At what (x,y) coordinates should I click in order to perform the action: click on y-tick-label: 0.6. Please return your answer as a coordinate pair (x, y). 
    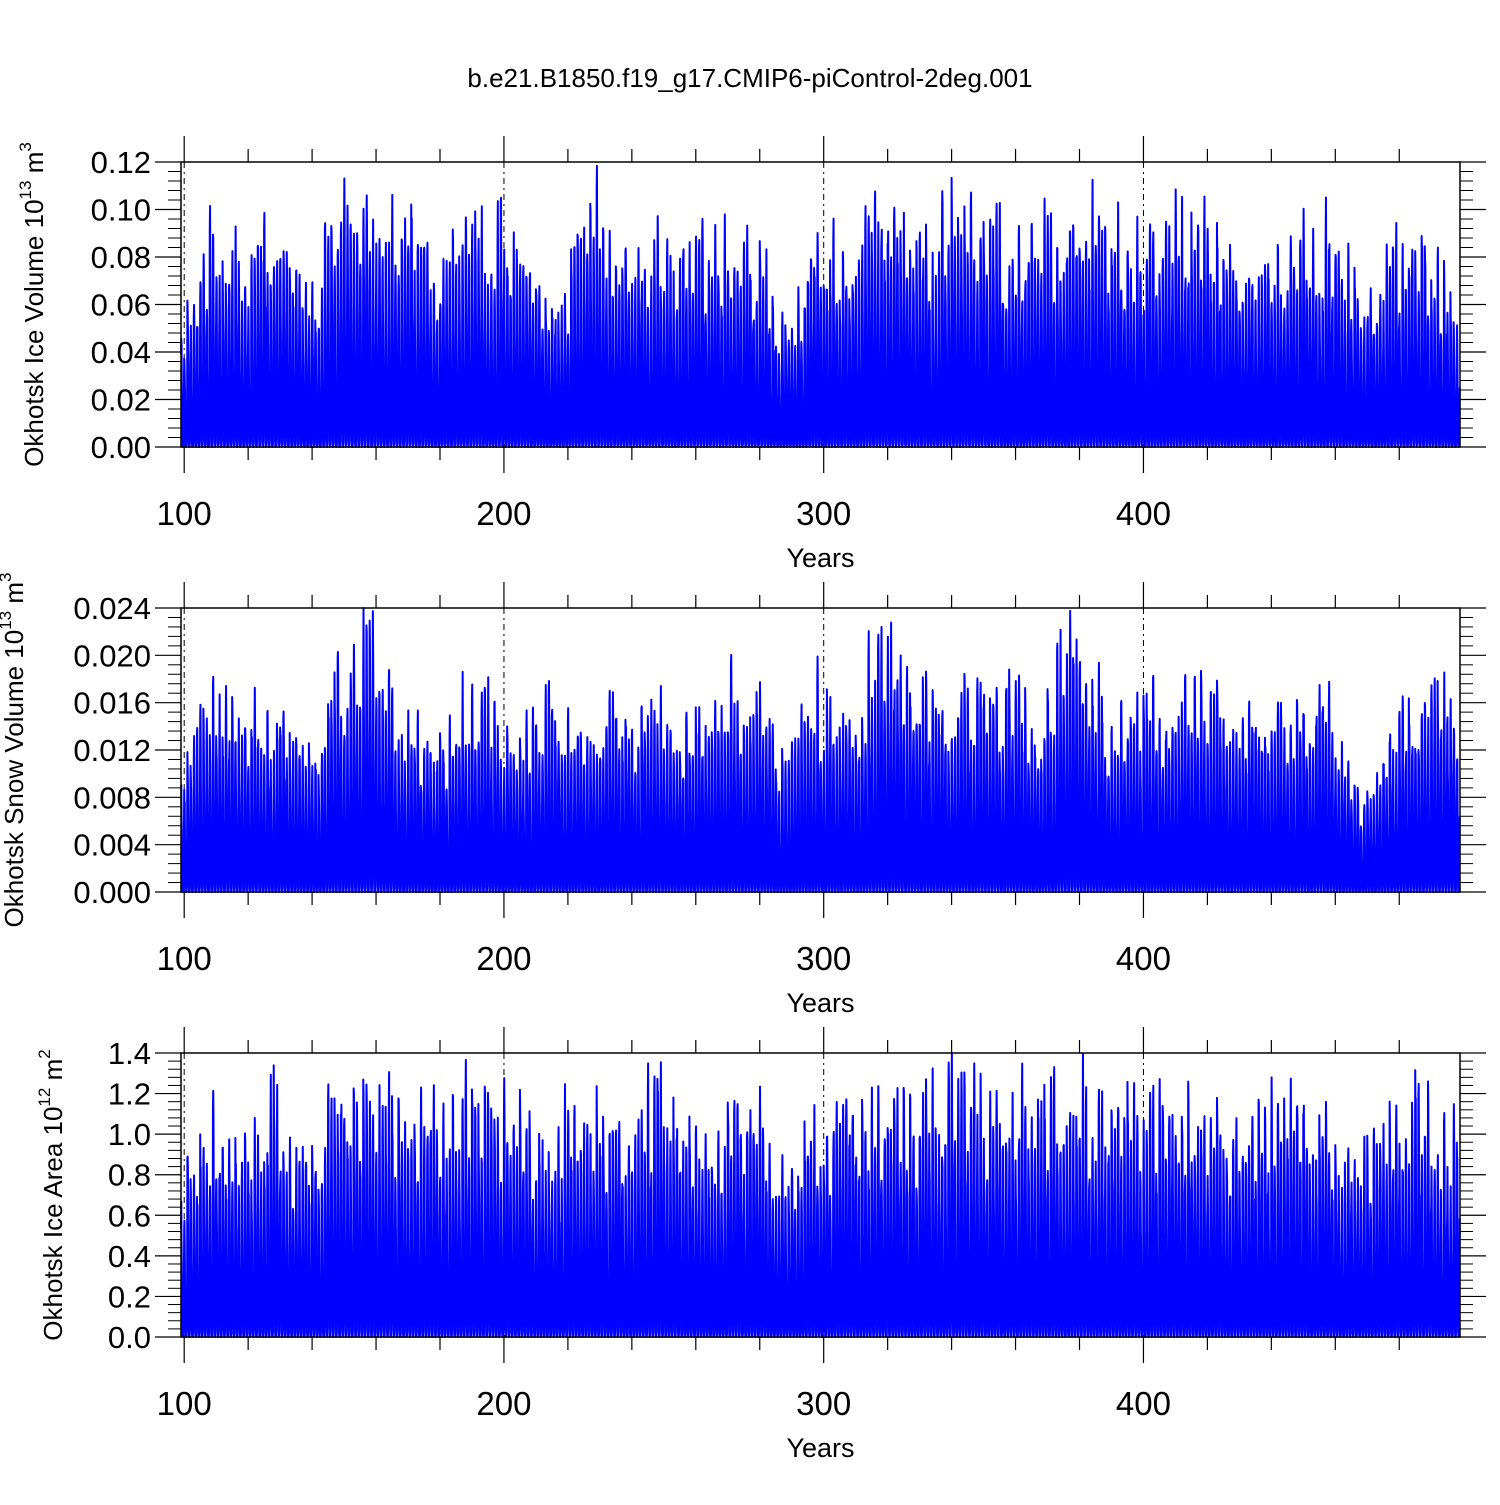
    Looking at the image, I should click on (129, 1215).